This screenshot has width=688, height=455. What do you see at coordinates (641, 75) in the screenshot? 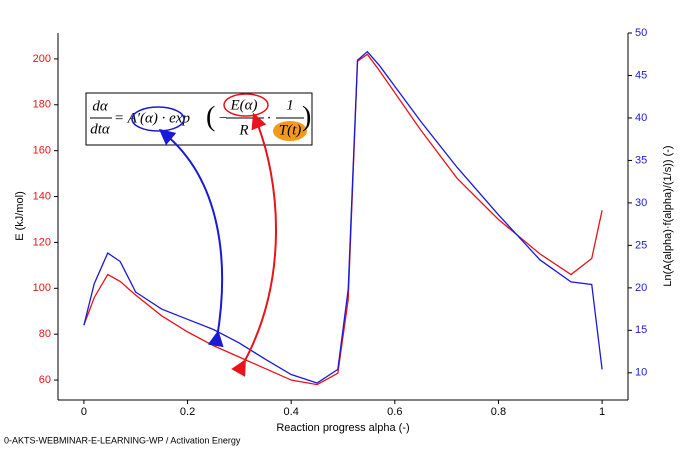
I see `y2-tick-label: 45` at bounding box center [641, 75].